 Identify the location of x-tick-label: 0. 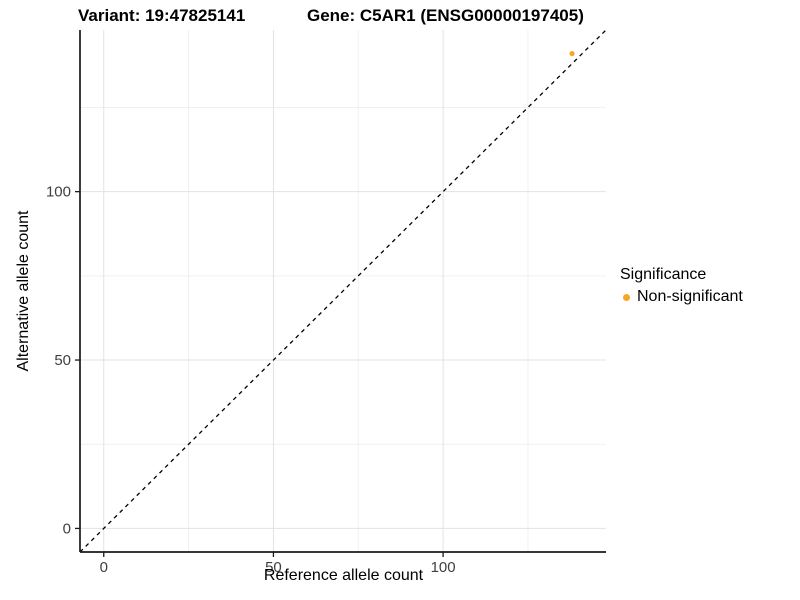
(104, 567).